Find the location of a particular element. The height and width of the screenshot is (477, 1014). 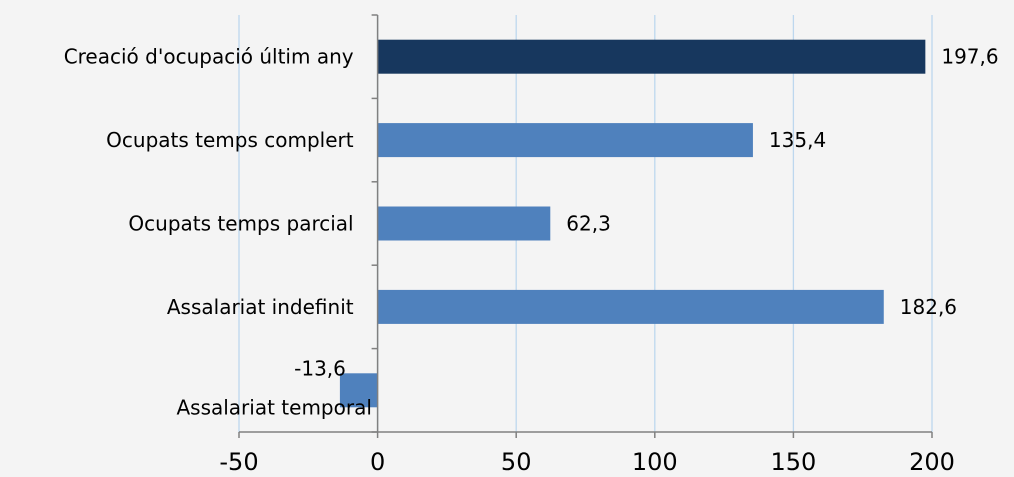

x-tick-label-1: 0 is located at coordinates (377, 462).